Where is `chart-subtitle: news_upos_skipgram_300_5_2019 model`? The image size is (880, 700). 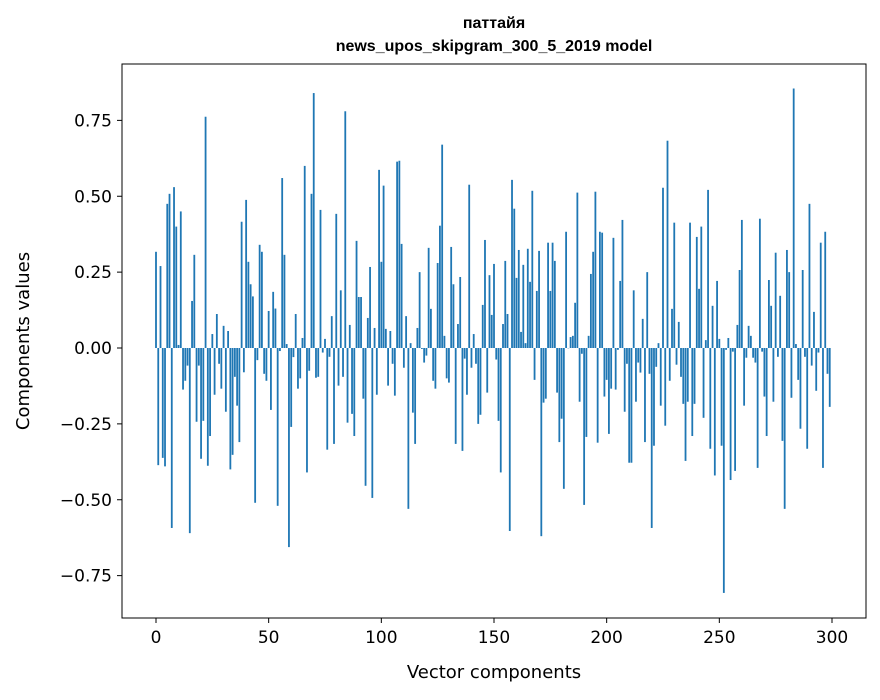 chart-subtitle: news_upos_skipgram_300_5_2019 model is located at coordinates (494, 46).